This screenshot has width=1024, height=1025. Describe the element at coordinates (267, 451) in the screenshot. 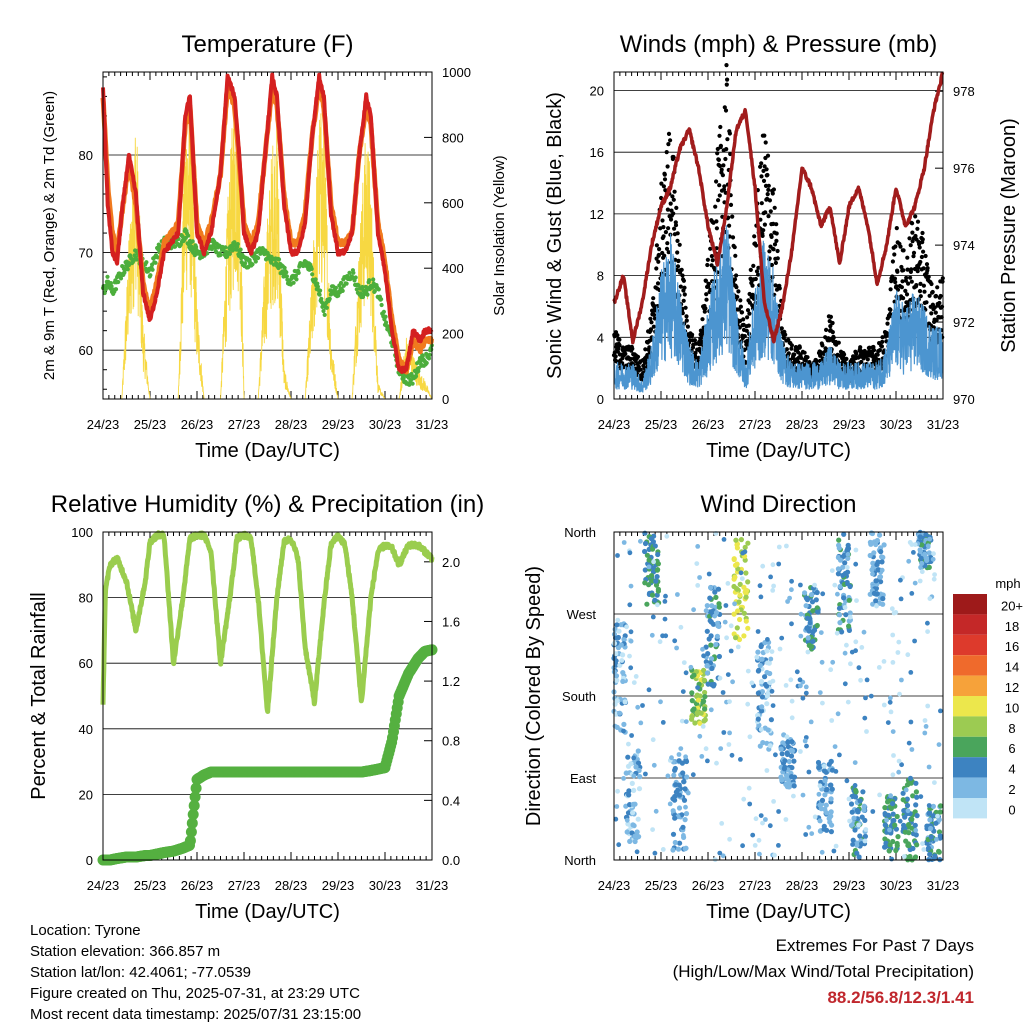

I see `x-axis-label: Time (Day/UTC)` at that location.